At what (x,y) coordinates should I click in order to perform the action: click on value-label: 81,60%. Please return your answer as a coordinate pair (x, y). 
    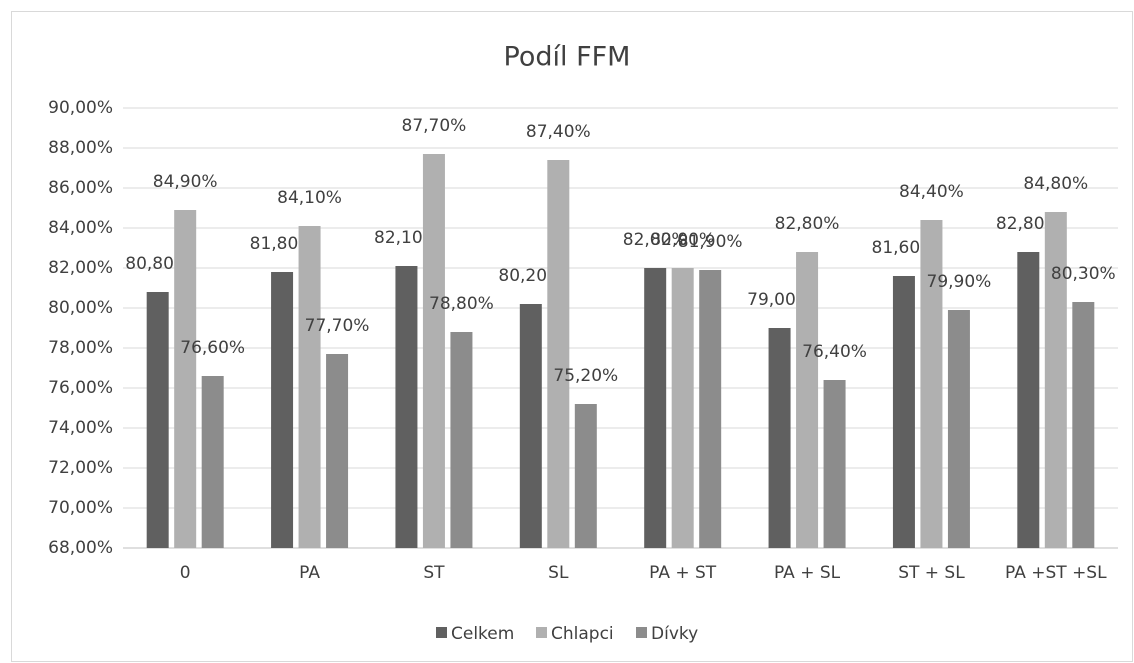
    Looking at the image, I should click on (904, 248).